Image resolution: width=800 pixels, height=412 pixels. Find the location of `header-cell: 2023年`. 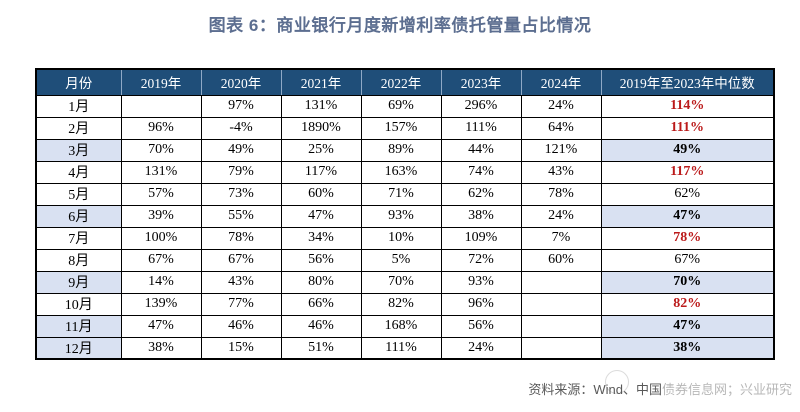

header-cell: 2023年 is located at coordinates (481, 82).